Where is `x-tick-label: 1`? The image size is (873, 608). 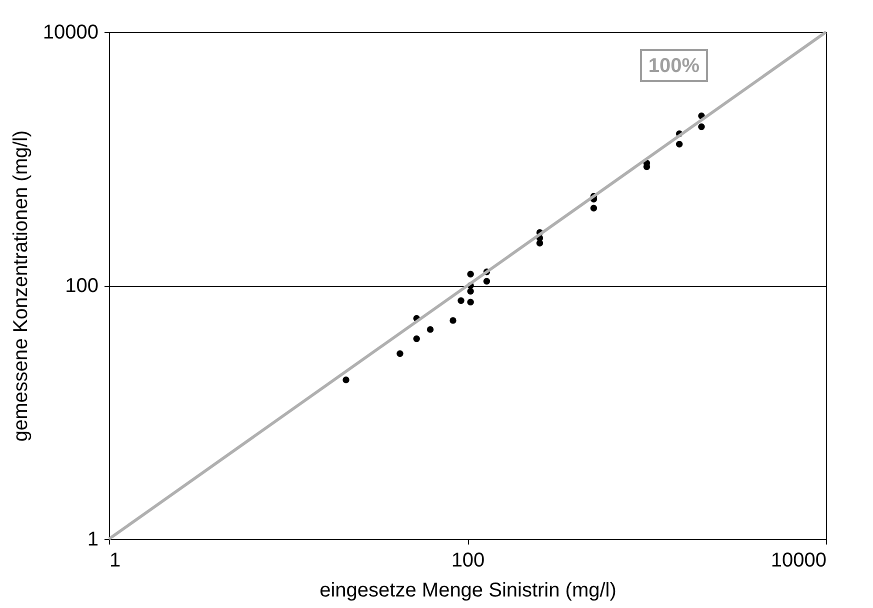
x-tick-label: 1 is located at coordinates (115, 561).